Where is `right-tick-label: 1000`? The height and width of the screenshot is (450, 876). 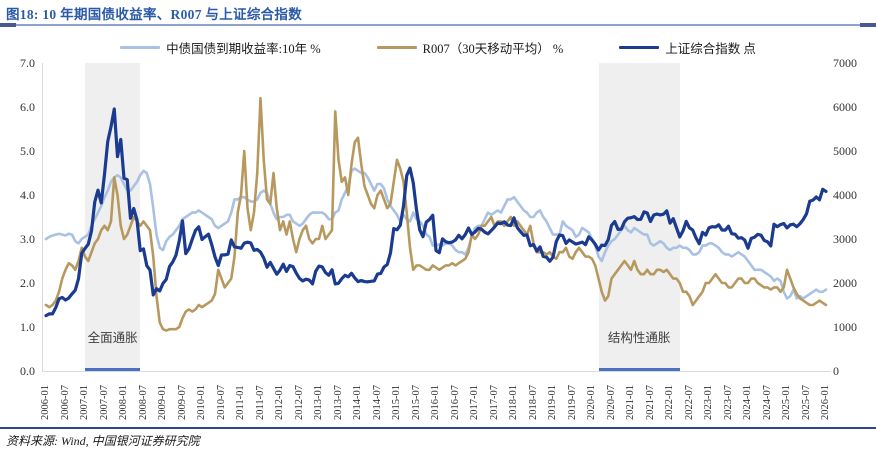
right-tick-label: 1000 is located at coordinates (845, 327).